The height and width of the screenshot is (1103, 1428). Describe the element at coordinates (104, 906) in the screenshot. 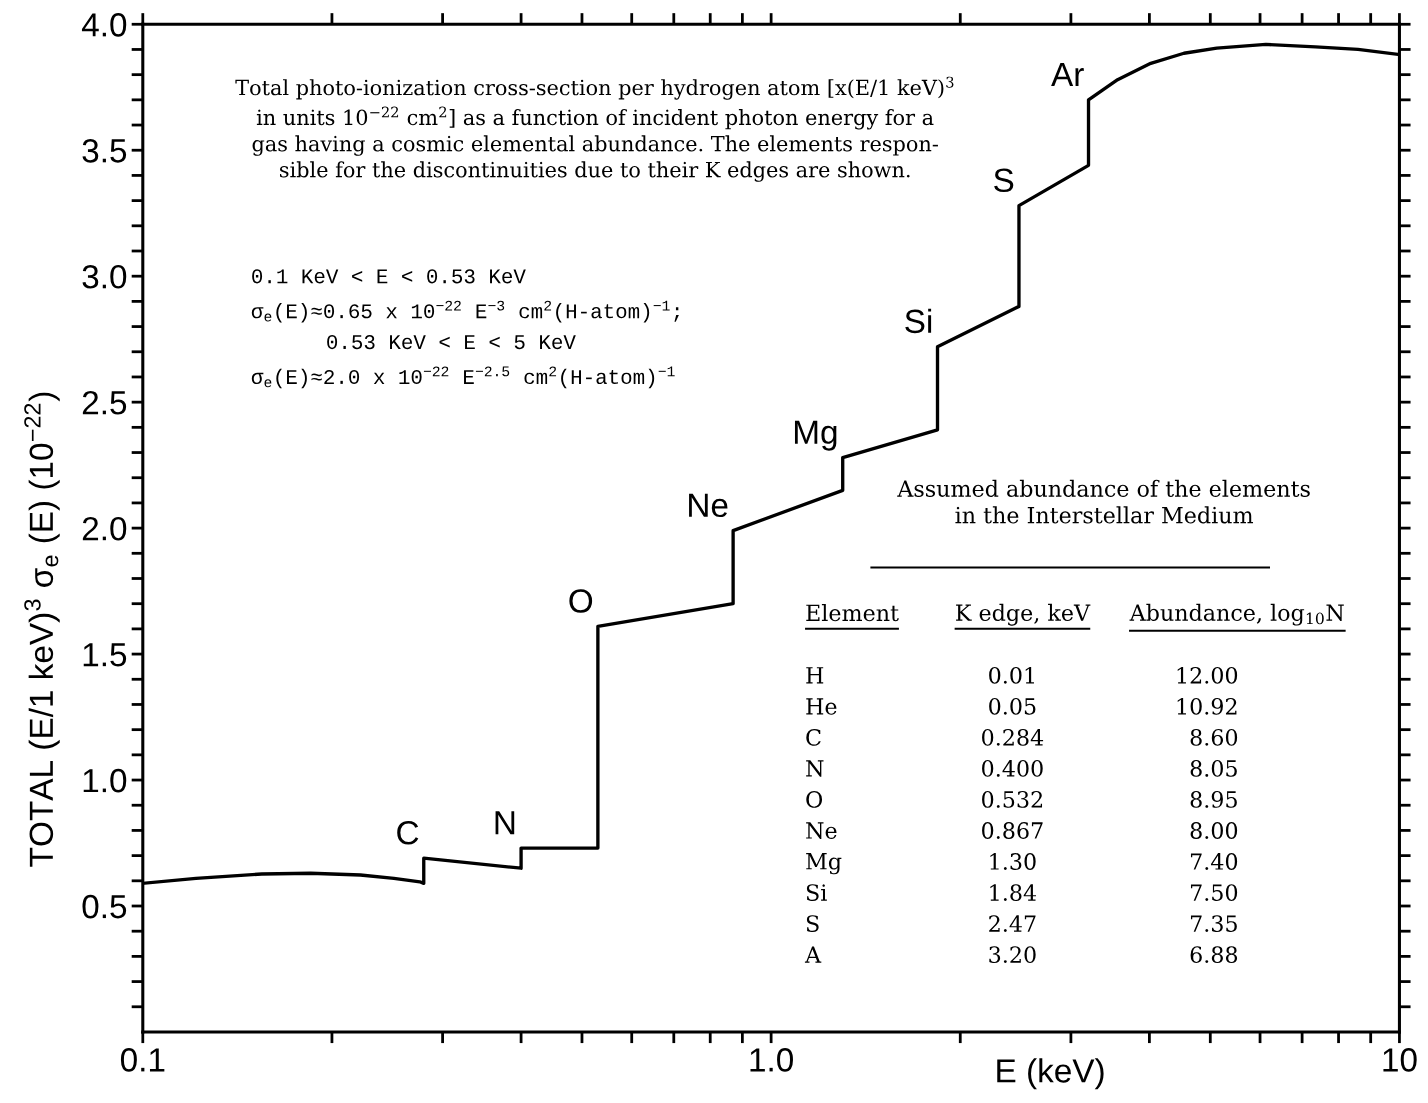

I see `y-tick-label: 0.5` at that location.